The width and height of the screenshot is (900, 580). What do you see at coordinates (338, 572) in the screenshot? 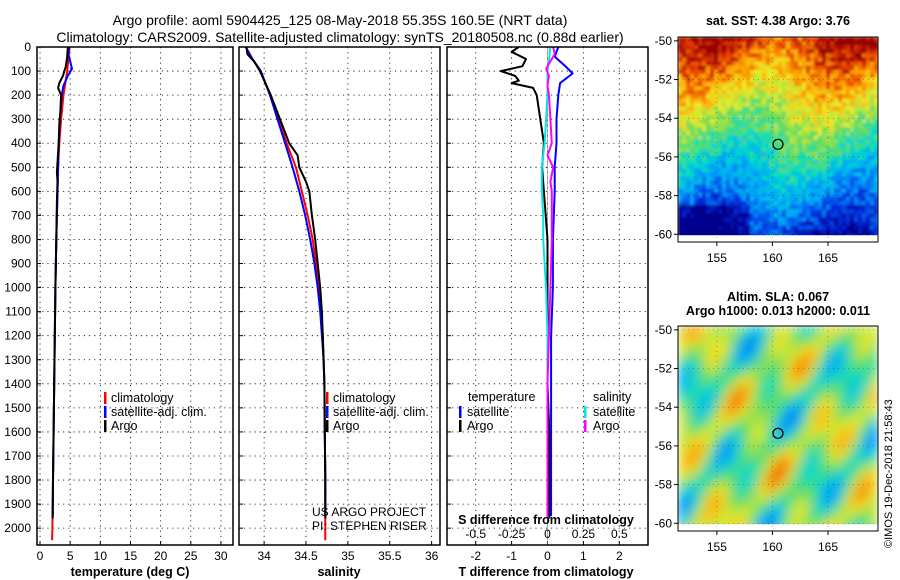
I see `salinity-axis-label: salinity` at bounding box center [338, 572].